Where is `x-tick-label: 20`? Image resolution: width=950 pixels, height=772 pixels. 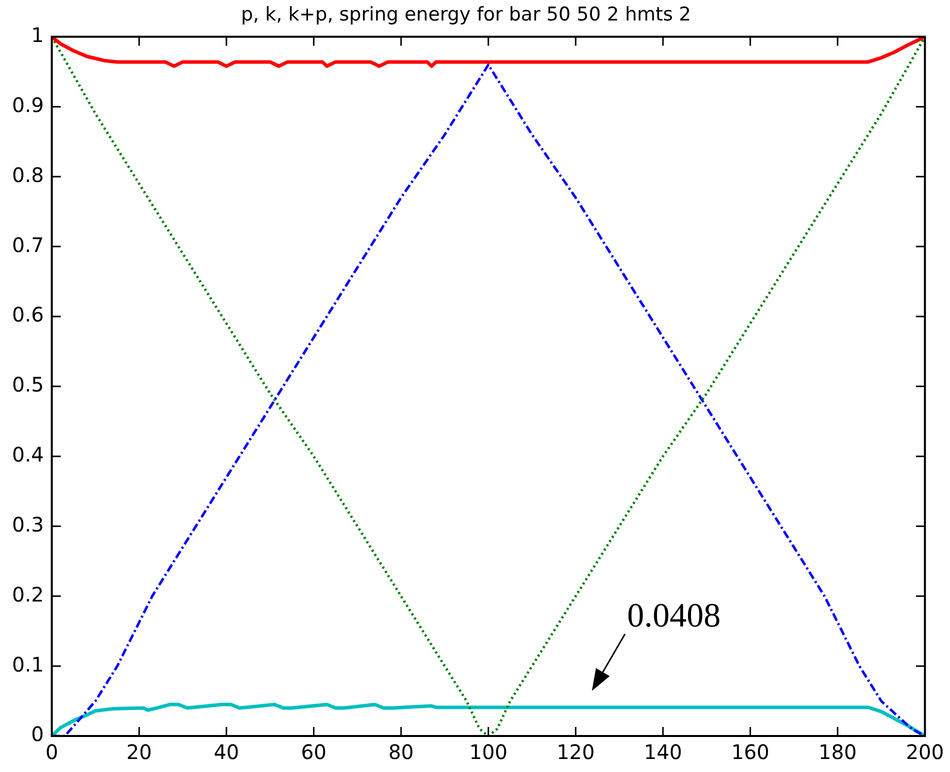
x-tick-label: 20 is located at coordinates (139, 752).